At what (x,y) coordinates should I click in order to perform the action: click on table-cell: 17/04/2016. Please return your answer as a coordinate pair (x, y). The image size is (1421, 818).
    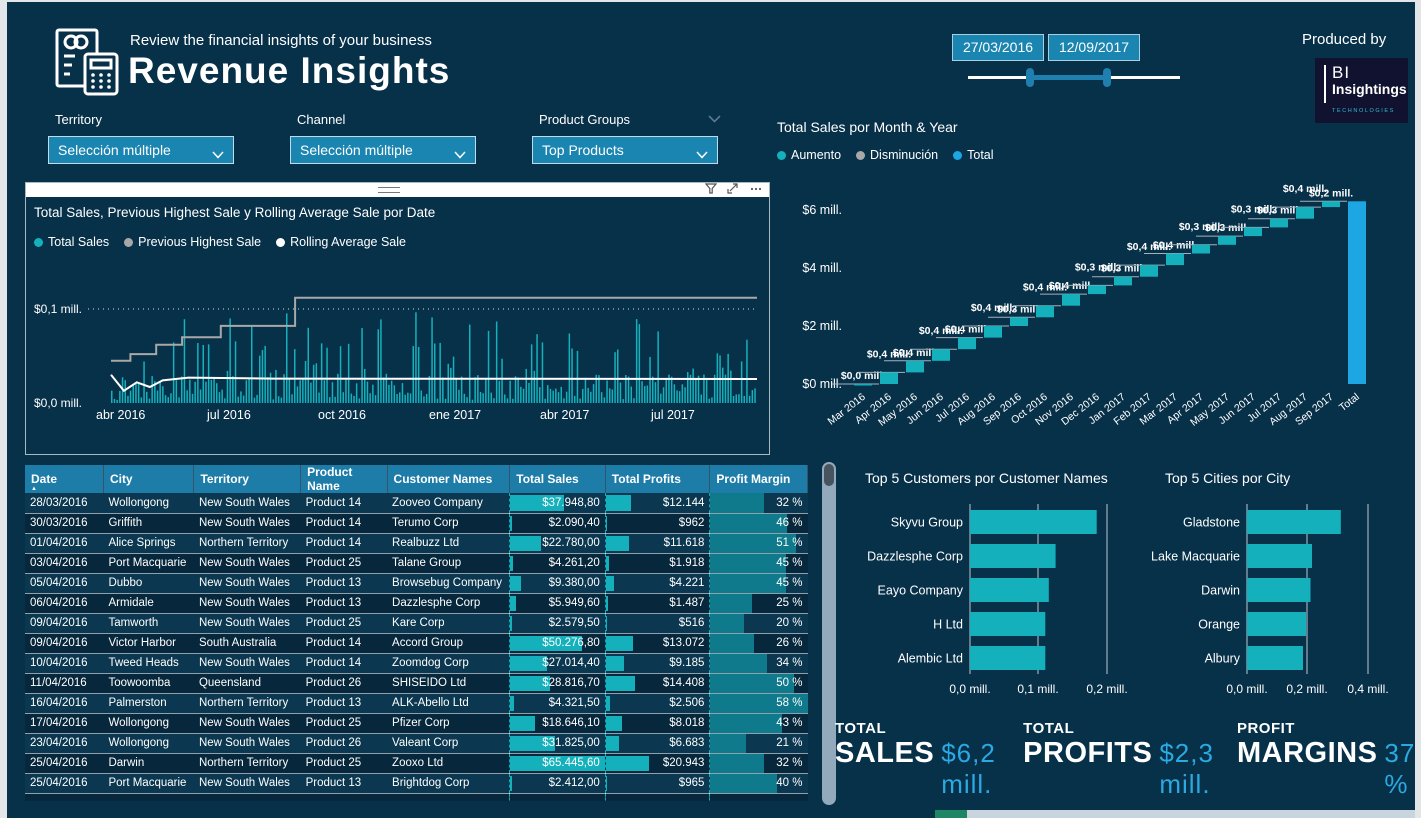
    Looking at the image, I should click on (64, 723).